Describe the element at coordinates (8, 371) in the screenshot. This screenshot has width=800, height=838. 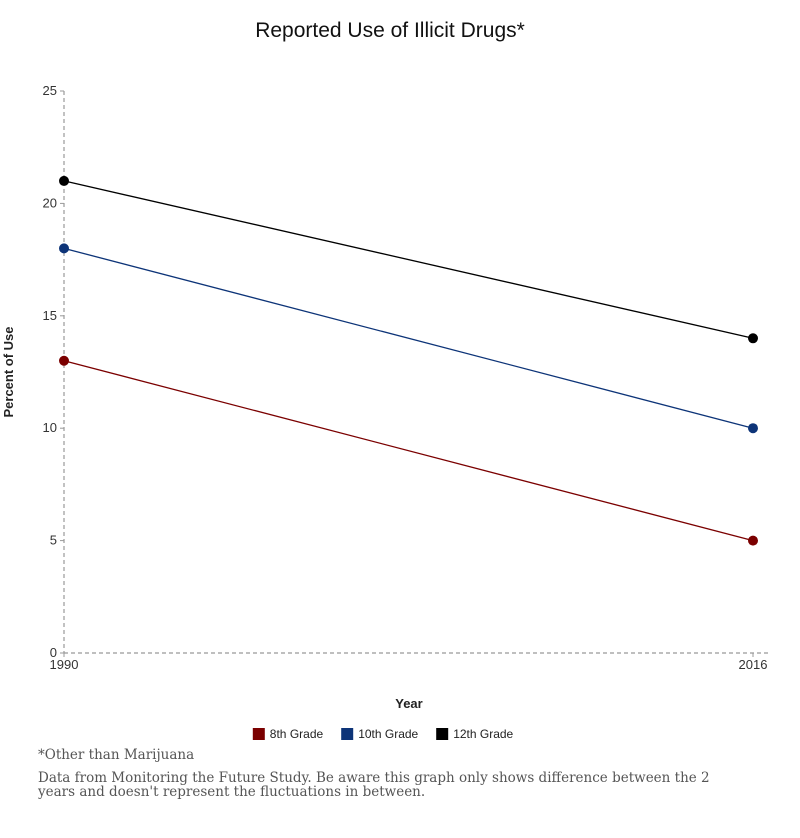
I see `y-axis-title: Percent of Use` at that location.